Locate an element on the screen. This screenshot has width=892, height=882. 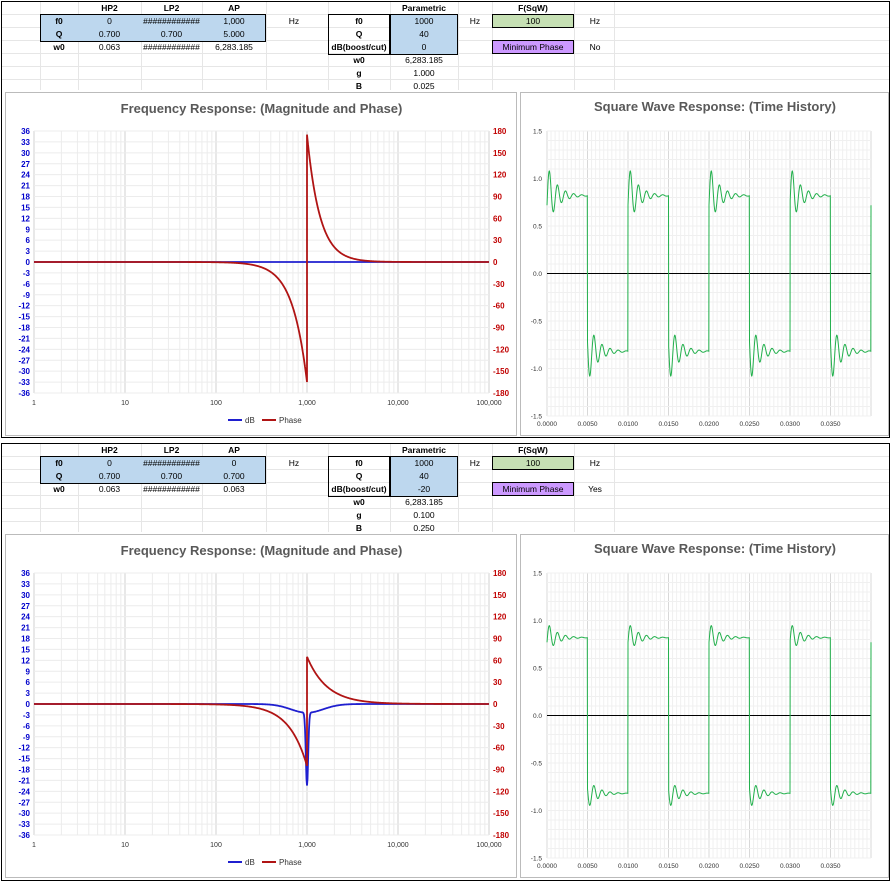
y-tick-label: 1.0 is located at coordinates (537, 179).